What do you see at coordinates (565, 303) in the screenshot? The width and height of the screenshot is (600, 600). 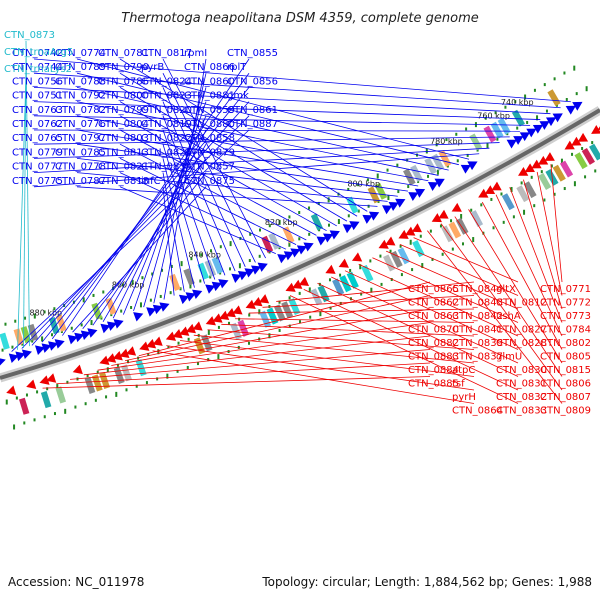 I see `gene-label: CTN_0772` at bounding box center [565, 303].